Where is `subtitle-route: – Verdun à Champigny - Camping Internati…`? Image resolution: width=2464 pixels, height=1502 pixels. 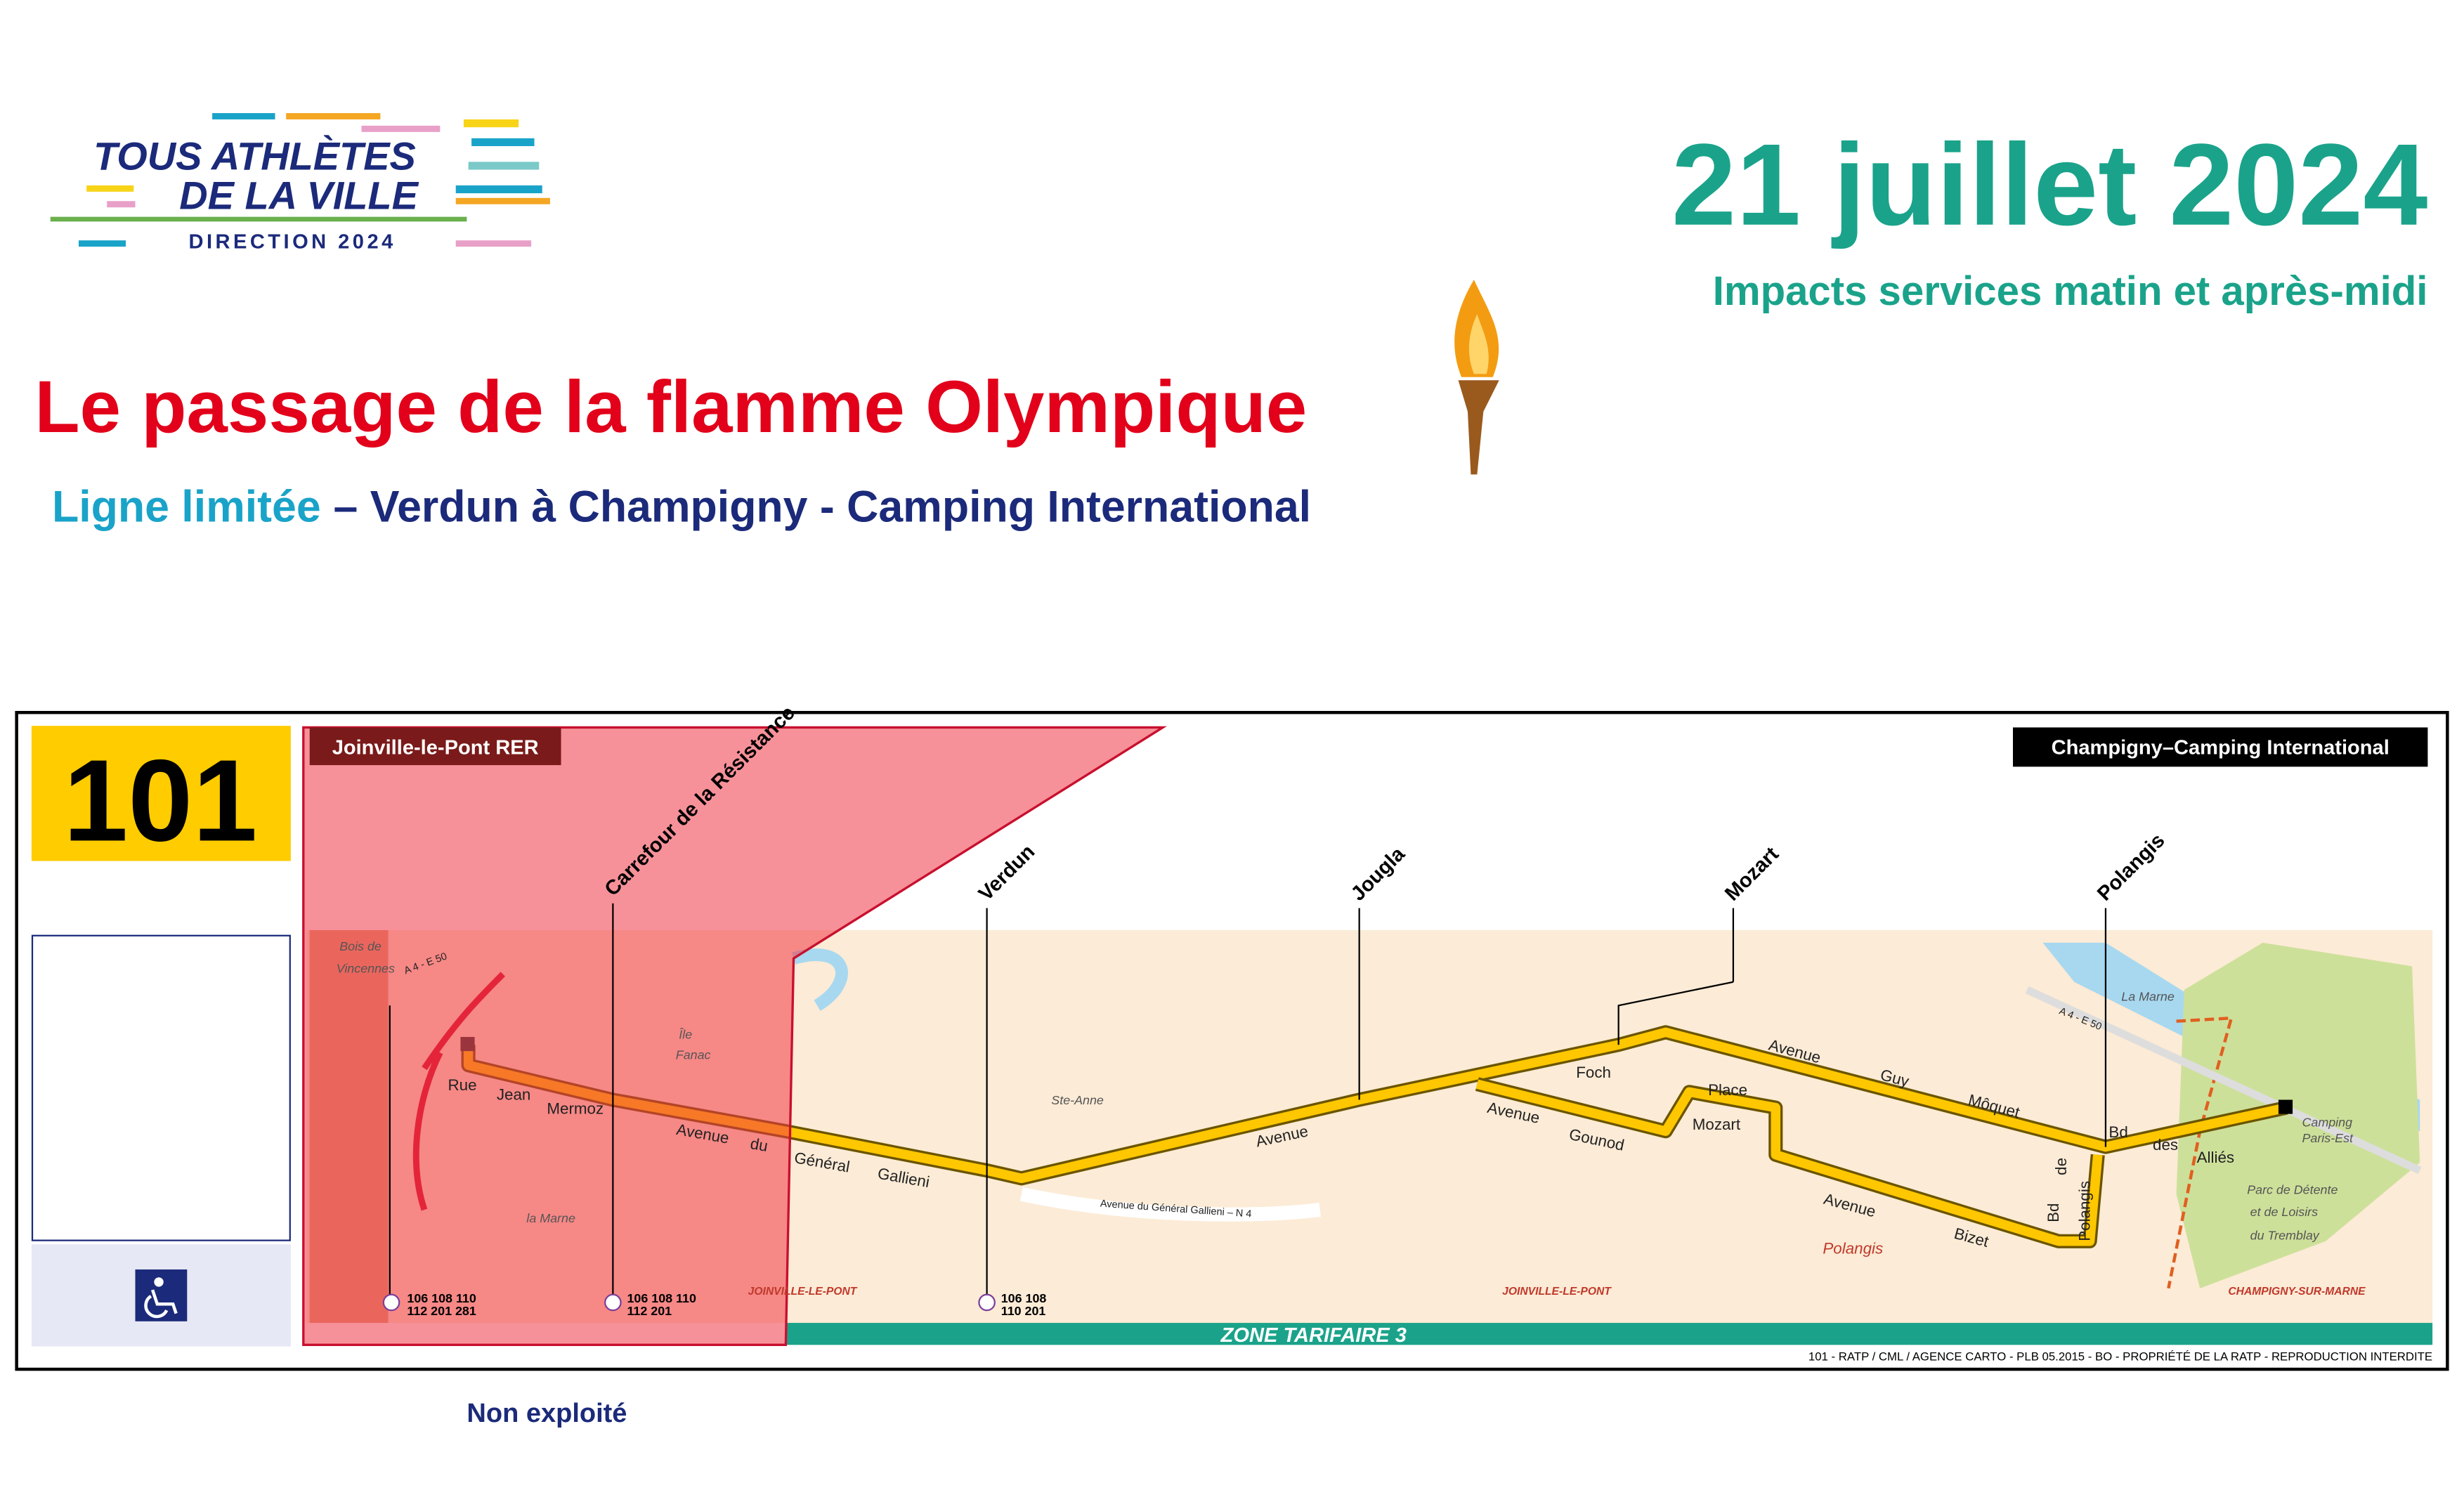 subtitle-route: – Verdun à Champigny - Camping Internati… is located at coordinates (823, 506).